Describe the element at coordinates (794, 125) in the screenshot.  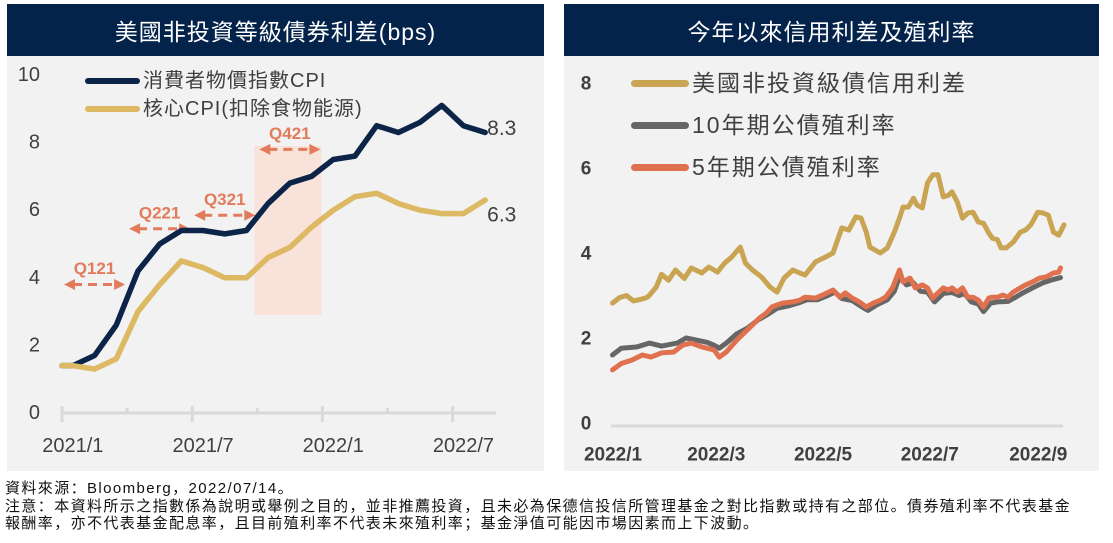
I see `legend-label-10y-yield: 10年期公債殖利率` at that location.